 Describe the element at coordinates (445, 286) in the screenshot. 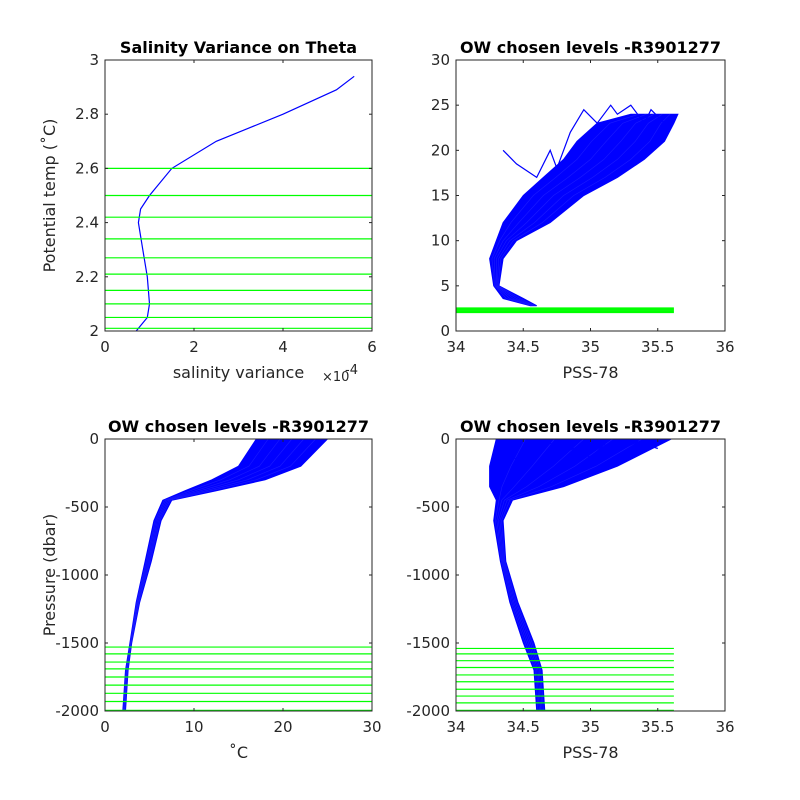

I see `y-tick-label: 5` at that location.